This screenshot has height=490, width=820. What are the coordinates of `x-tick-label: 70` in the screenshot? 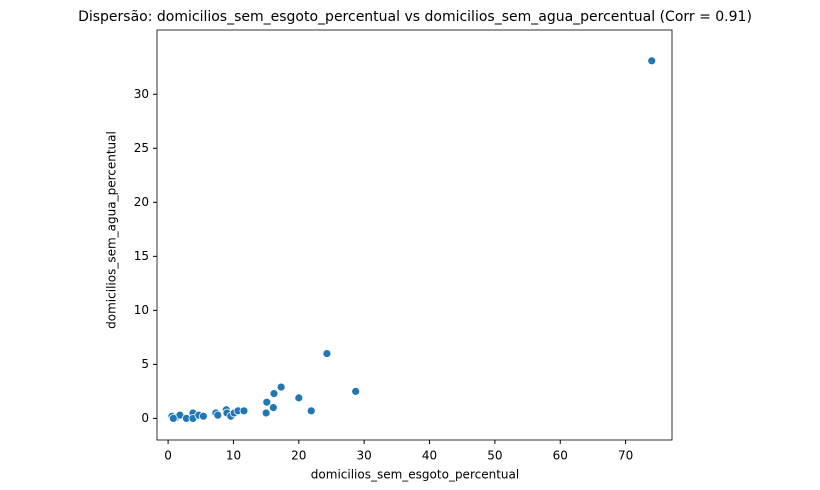 It's located at (625, 456).